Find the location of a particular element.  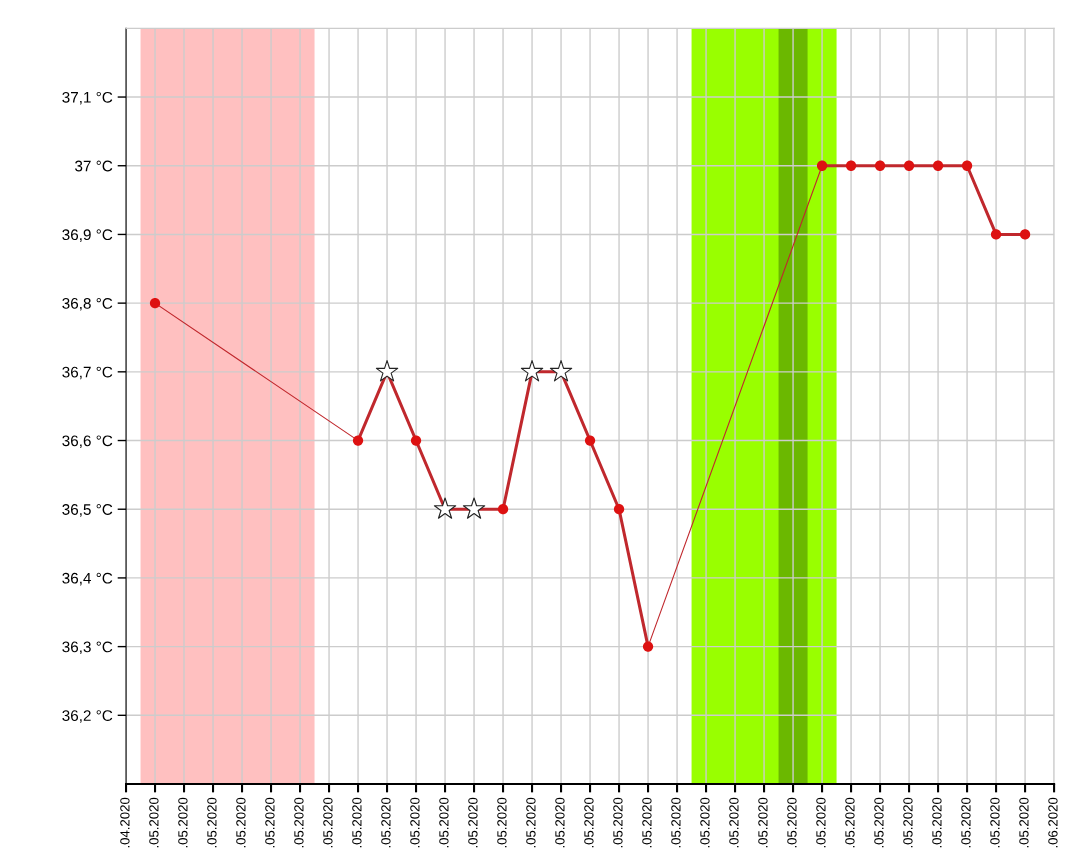

x-tick-label: .06.2020 is located at coordinates (1053, 822).